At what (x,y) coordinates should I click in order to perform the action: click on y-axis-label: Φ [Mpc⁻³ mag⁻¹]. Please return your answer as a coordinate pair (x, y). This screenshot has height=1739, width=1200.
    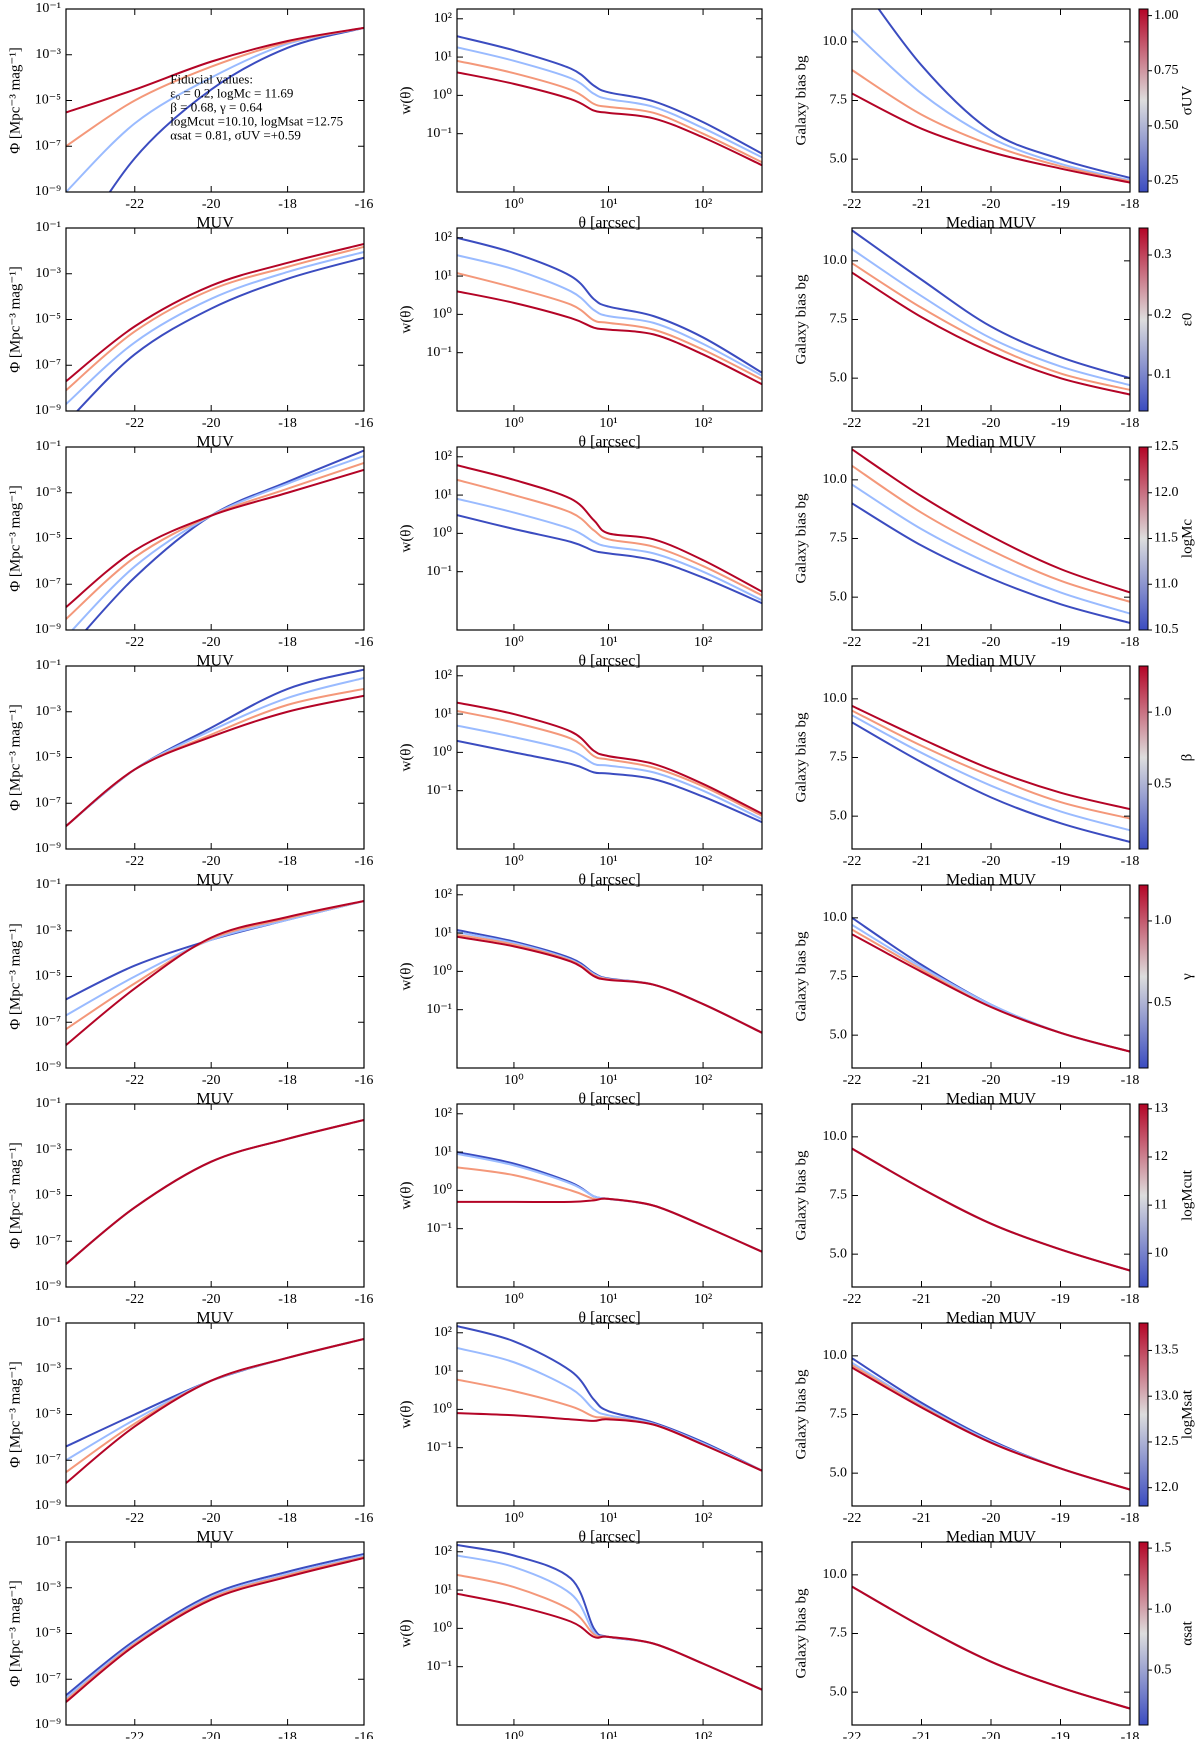
    Looking at the image, I should click on (15, 1195).